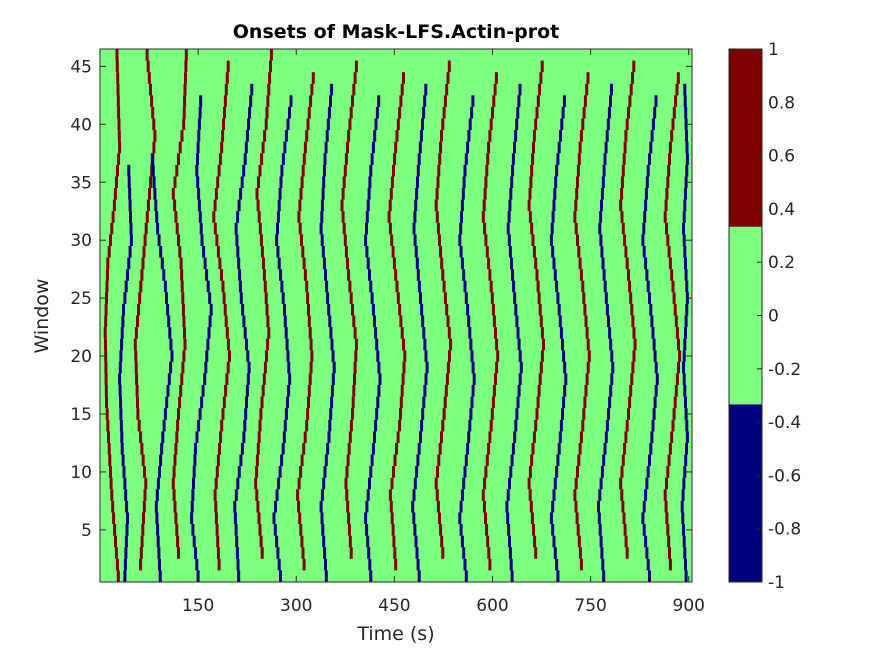  I want to click on colorbar-tick-label: 1, so click(773, 50).